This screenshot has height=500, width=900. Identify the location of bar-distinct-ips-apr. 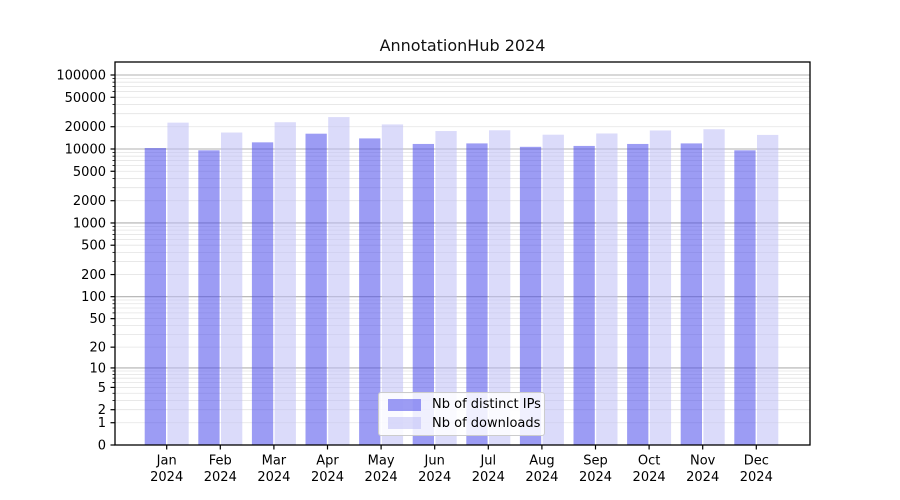
(316, 289).